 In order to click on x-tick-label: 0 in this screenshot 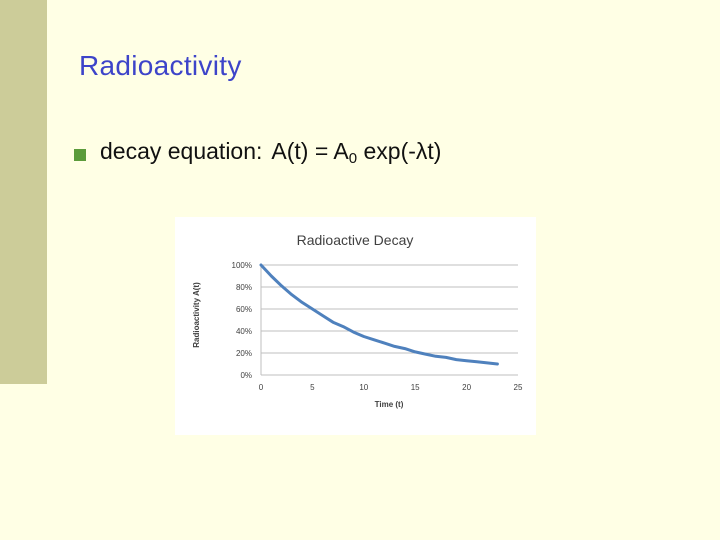, I will do `click(261, 387)`.